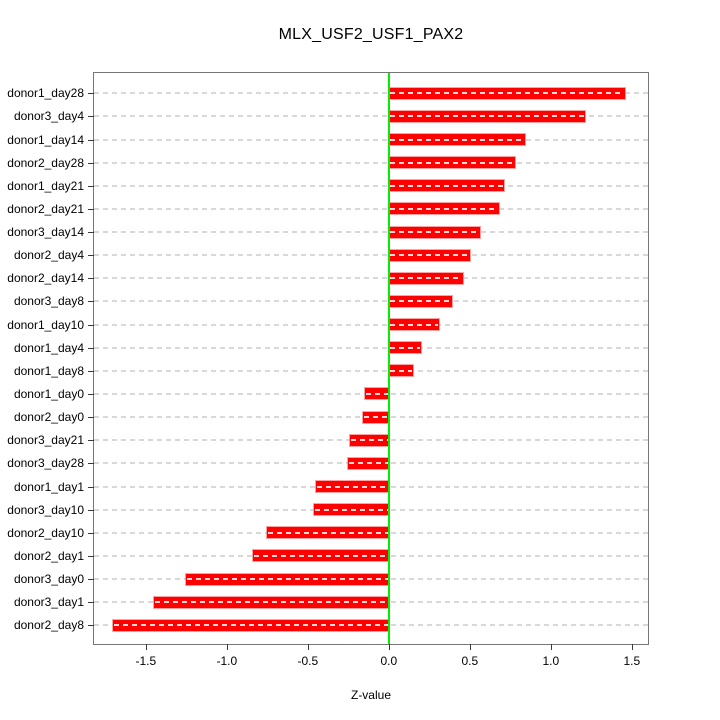 The image size is (720, 720). Describe the element at coordinates (551, 661) in the screenshot. I see `x-axis-tick-label: 1.0` at that location.